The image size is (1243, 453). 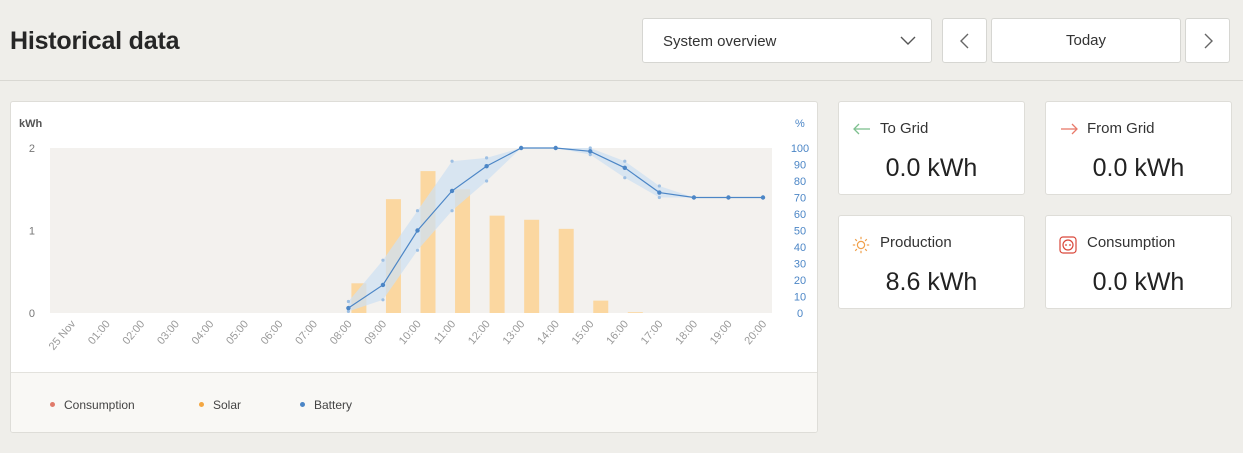 I want to click on left-axis-label: kWh, so click(x=31, y=124).